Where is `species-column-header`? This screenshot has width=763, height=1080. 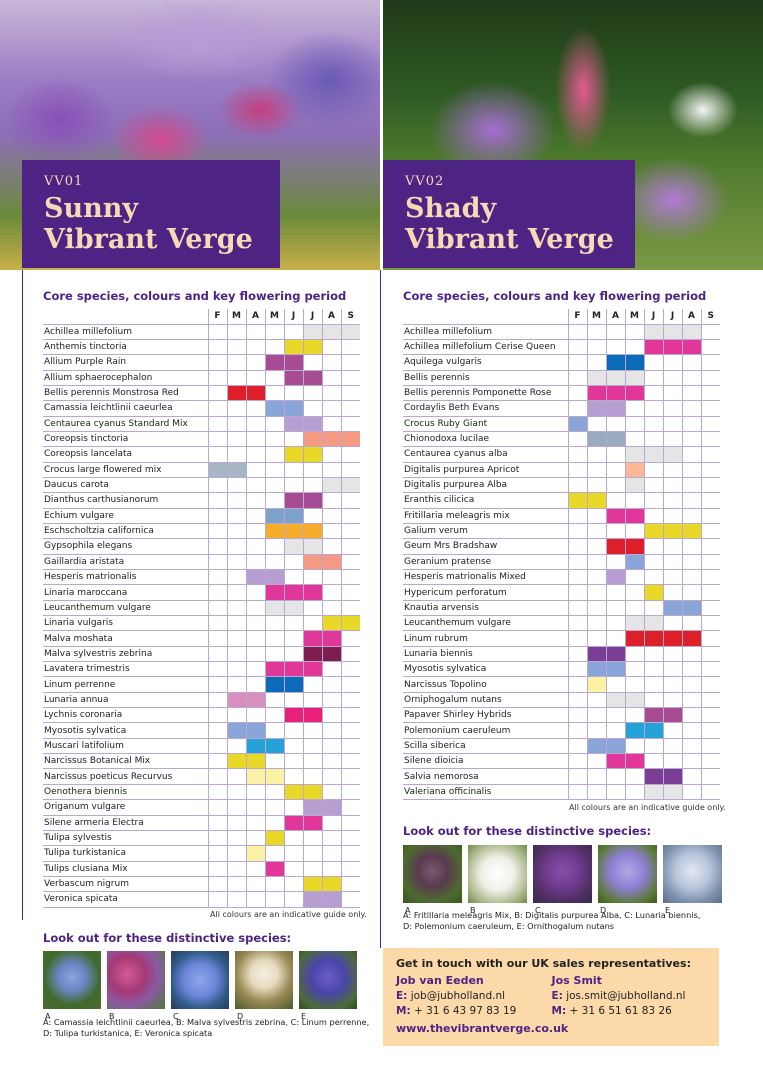
species-column-header is located at coordinates (125, 317).